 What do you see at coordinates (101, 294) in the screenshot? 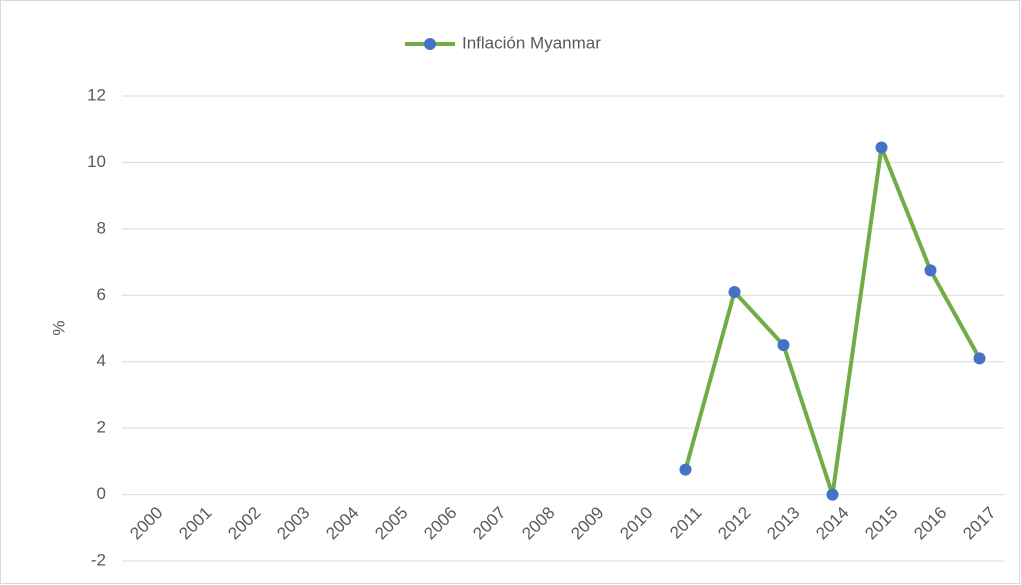
I see `y-tick-label: 6` at bounding box center [101, 294].